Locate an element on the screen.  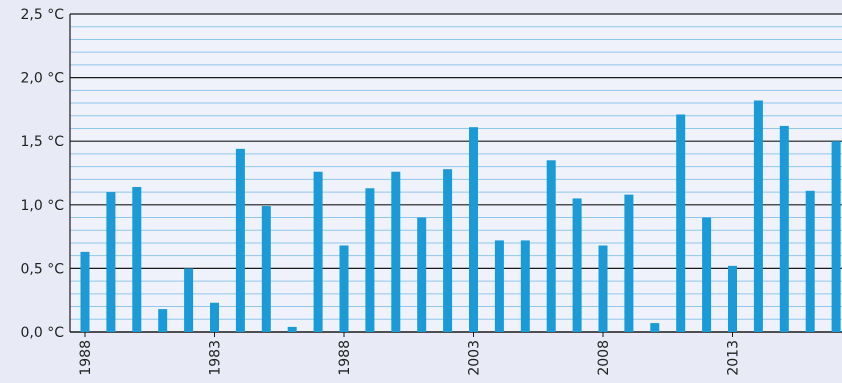
x-tick-label: 2003 is located at coordinates (475, 358).